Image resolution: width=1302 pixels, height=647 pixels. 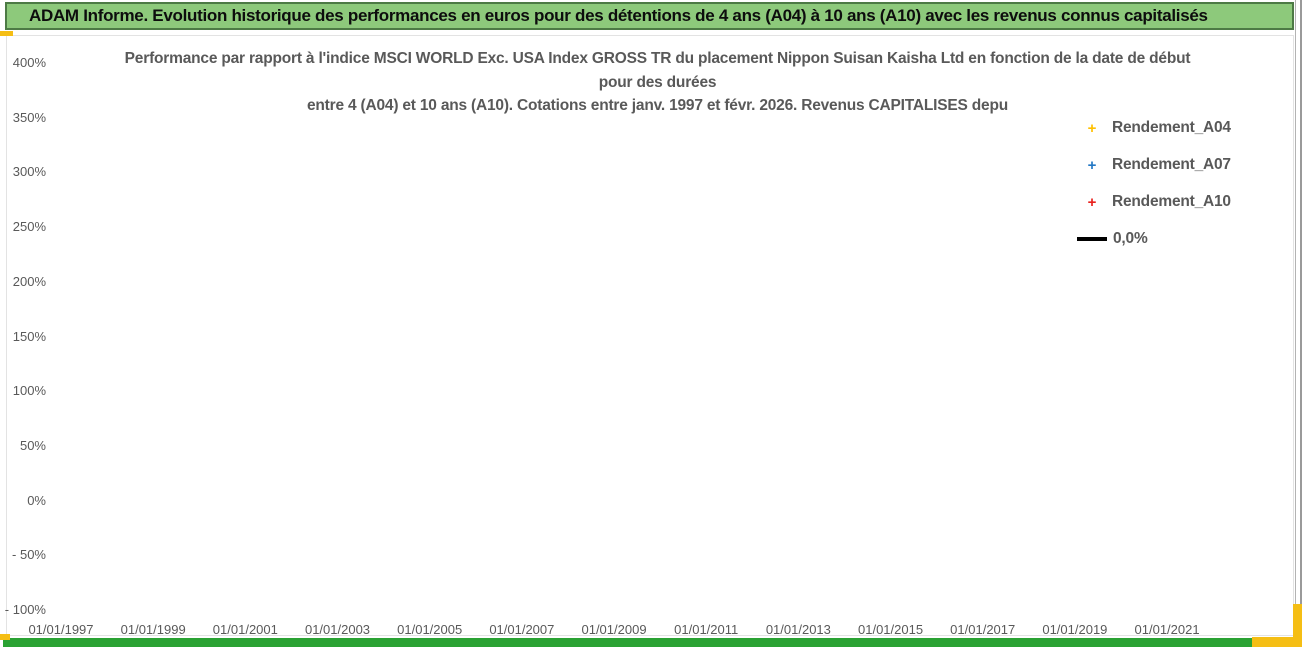 What do you see at coordinates (628, 642) in the screenshot?
I see `bottom-green-bar` at bounding box center [628, 642].